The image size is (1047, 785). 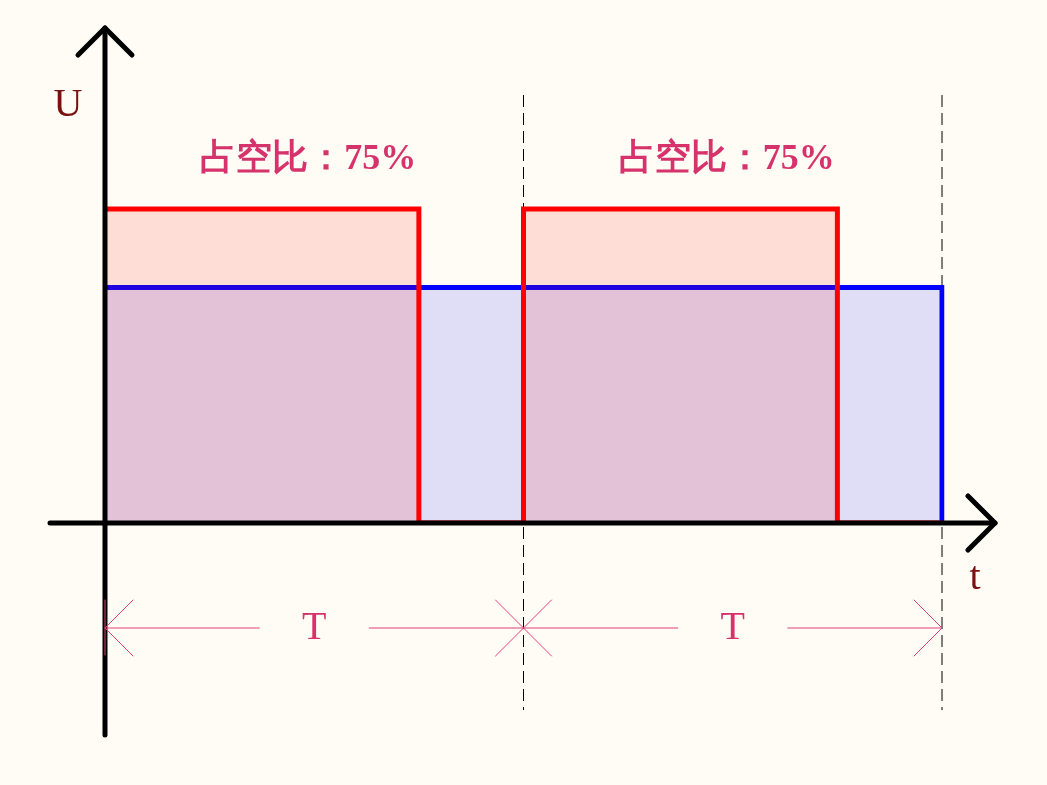 I want to click on x-axis-title: t, so click(x=975, y=575).